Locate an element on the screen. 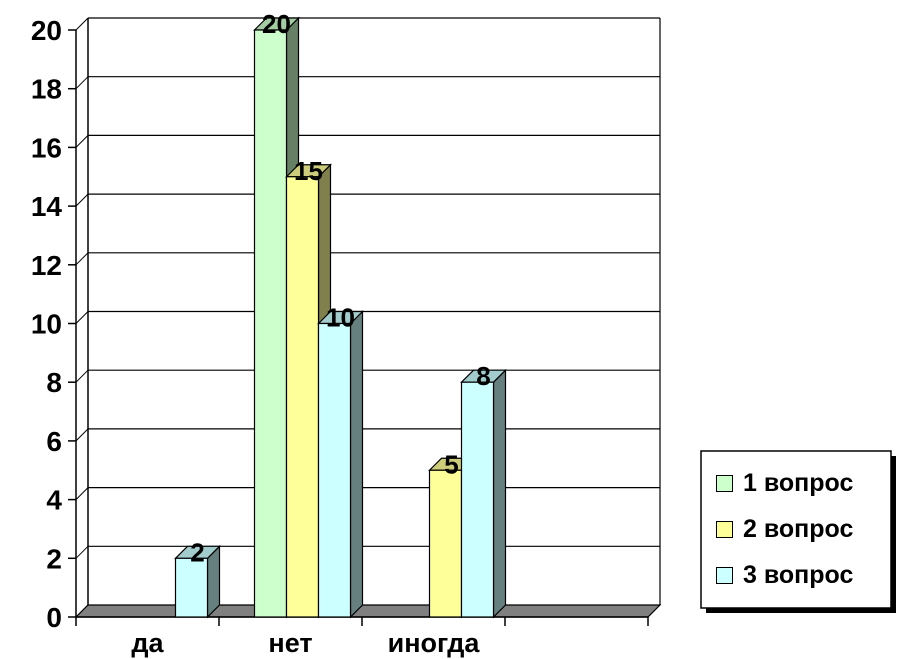 The width and height of the screenshot is (902, 659). y-tick-label: 0 is located at coordinates (54, 617).